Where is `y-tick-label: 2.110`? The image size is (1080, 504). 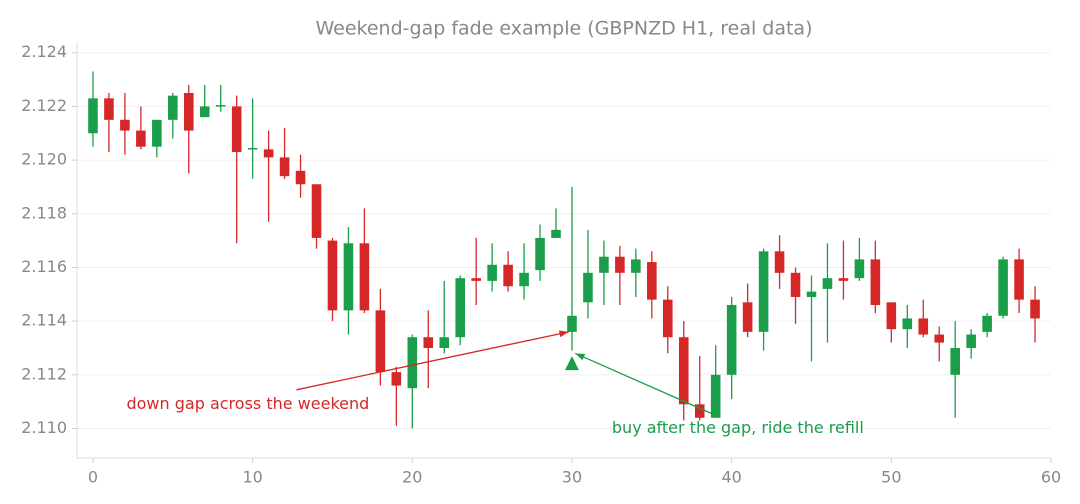 y-tick-label: 2.110 is located at coordinates (44, 427).